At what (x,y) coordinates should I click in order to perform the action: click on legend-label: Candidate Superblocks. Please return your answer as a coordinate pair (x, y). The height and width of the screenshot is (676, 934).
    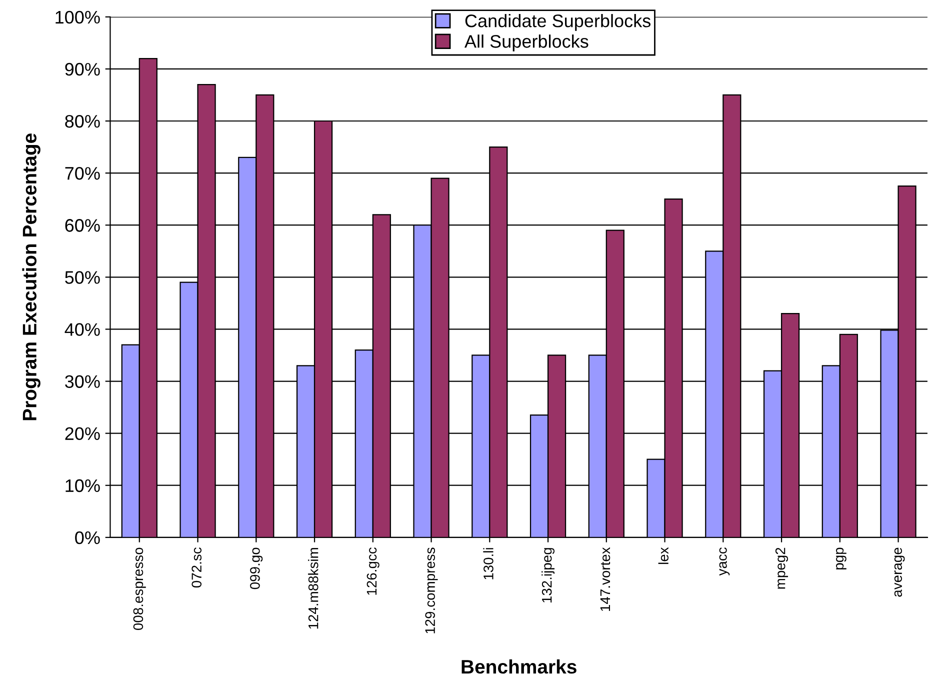
    Looking at the image, I should click on (557, 22).